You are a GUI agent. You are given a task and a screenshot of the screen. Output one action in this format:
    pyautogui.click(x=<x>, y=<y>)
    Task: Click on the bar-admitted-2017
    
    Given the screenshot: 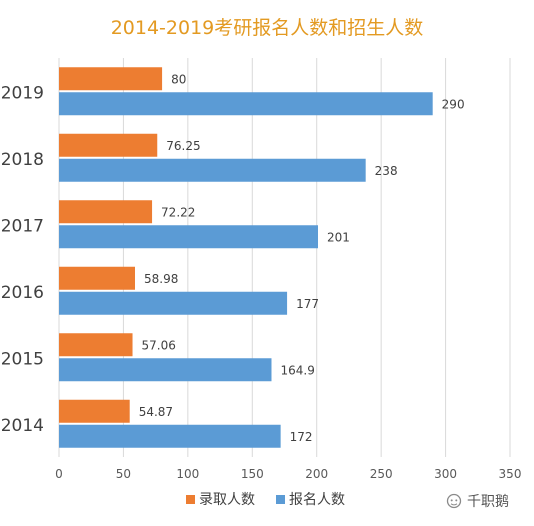 What is the action you would take?
    pyautogui.click(x=106, y=212)
    